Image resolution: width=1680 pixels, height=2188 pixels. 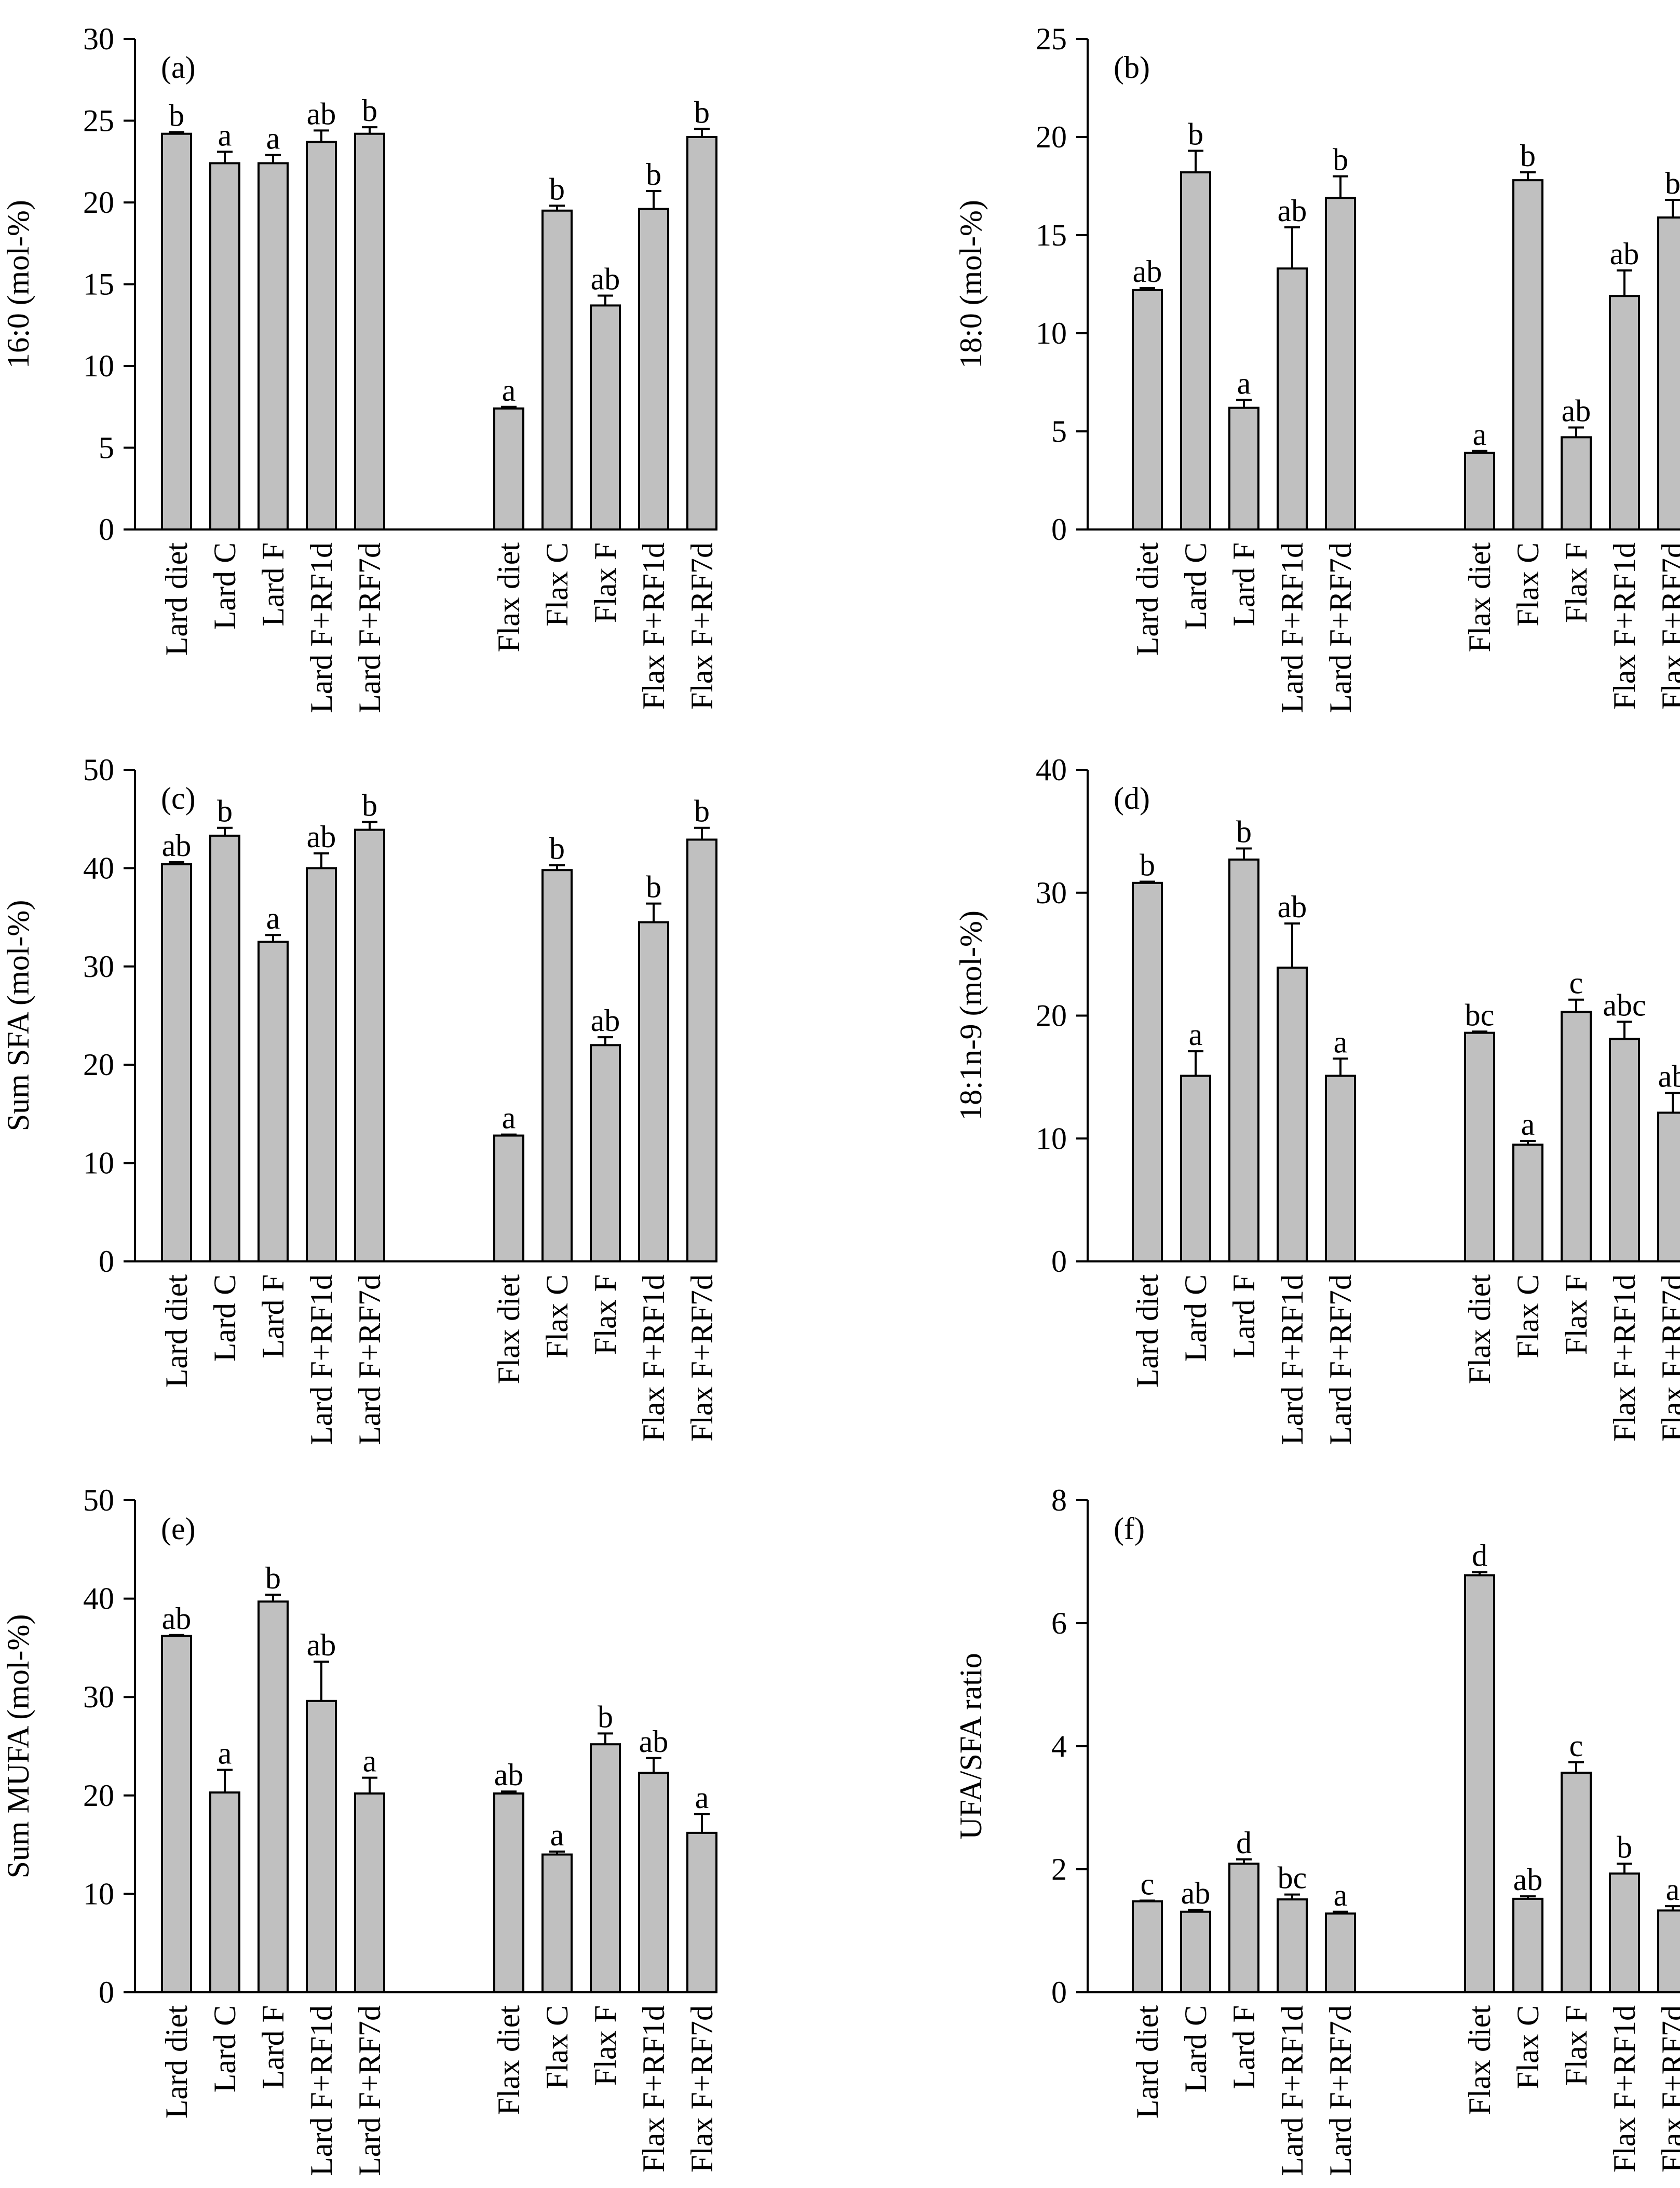 I want to click on panel-label: (a), so click(x=178, y=67).